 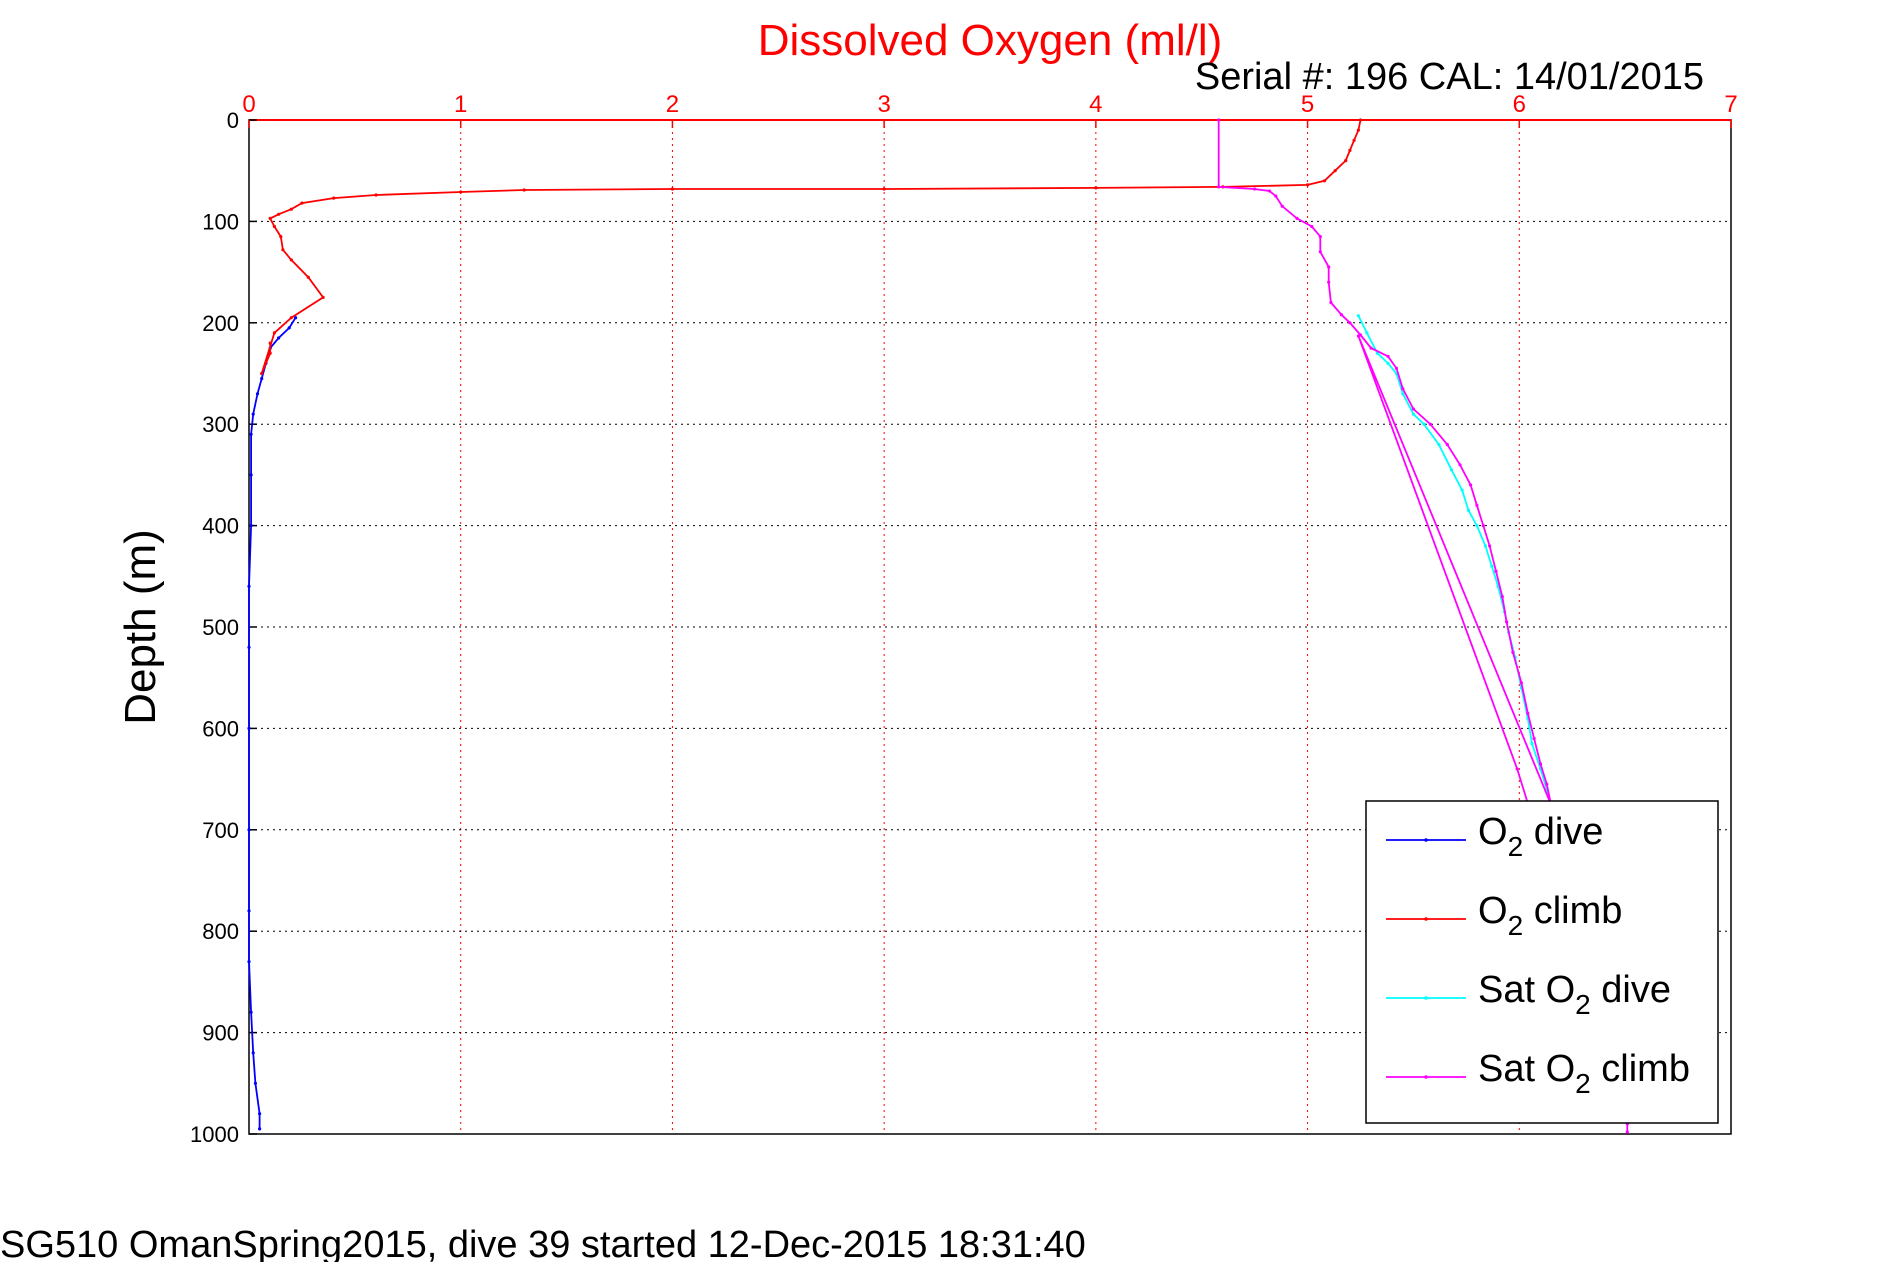 What do you see at coordinates (883, 104) in the screenshot?
I see `x-tick-label-3: 3` at bounding box center [883, 104].